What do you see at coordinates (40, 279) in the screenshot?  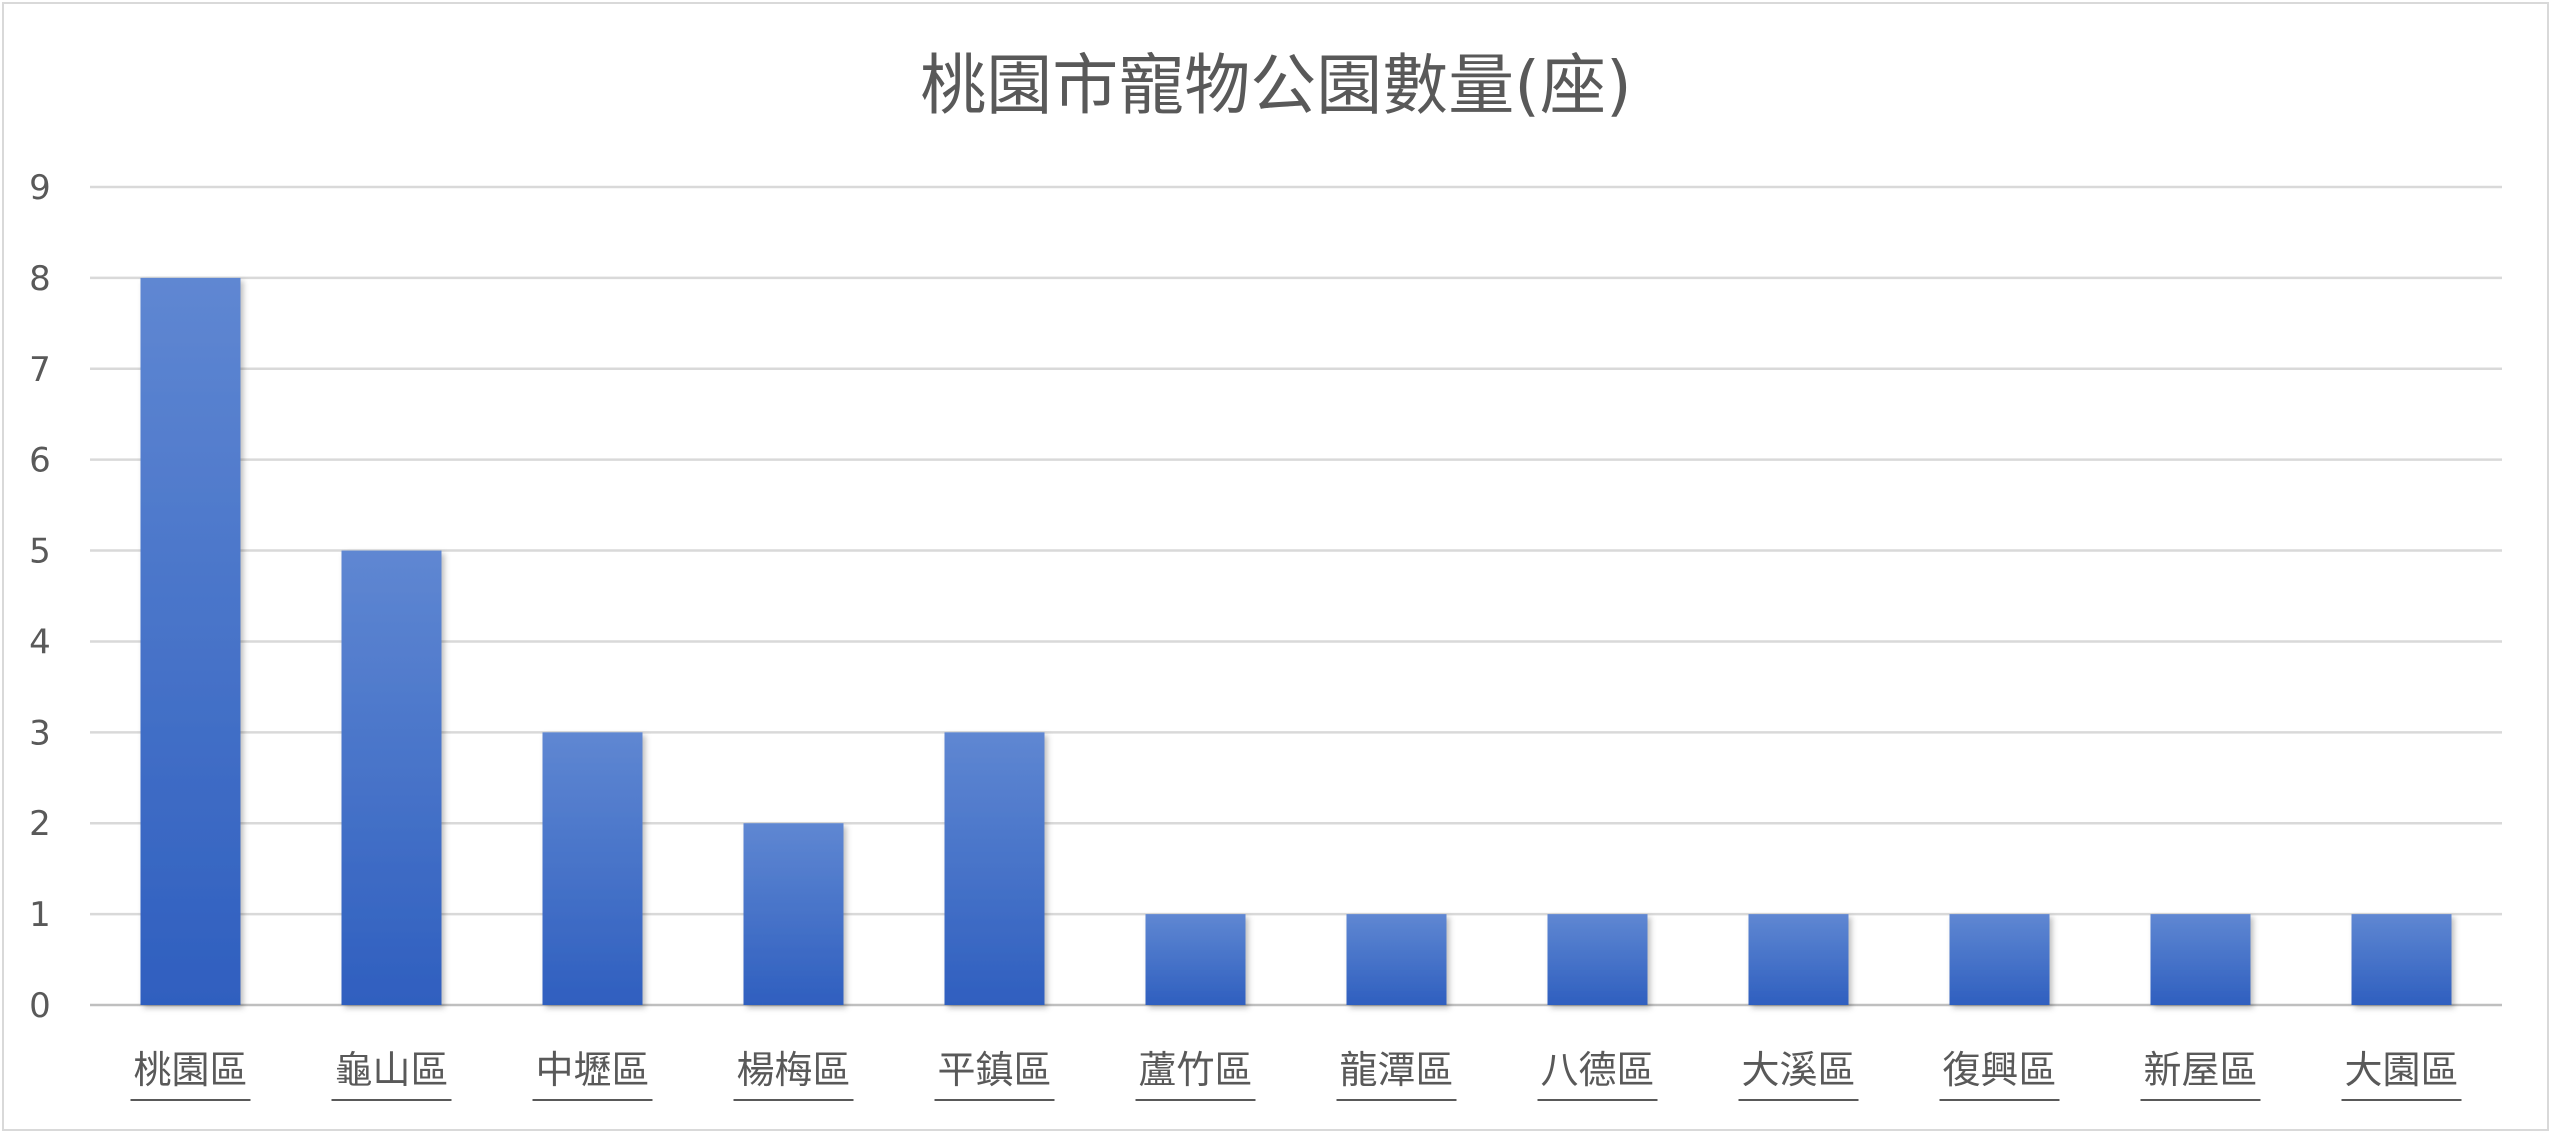 I see `y-tick-label: 8` at bounding box center [40, 279].